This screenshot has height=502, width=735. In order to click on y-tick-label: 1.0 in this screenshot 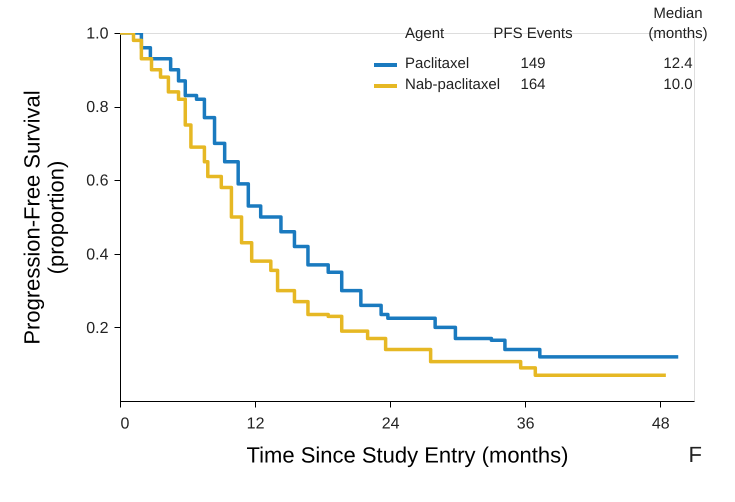, I will do `click(97, 34)`.